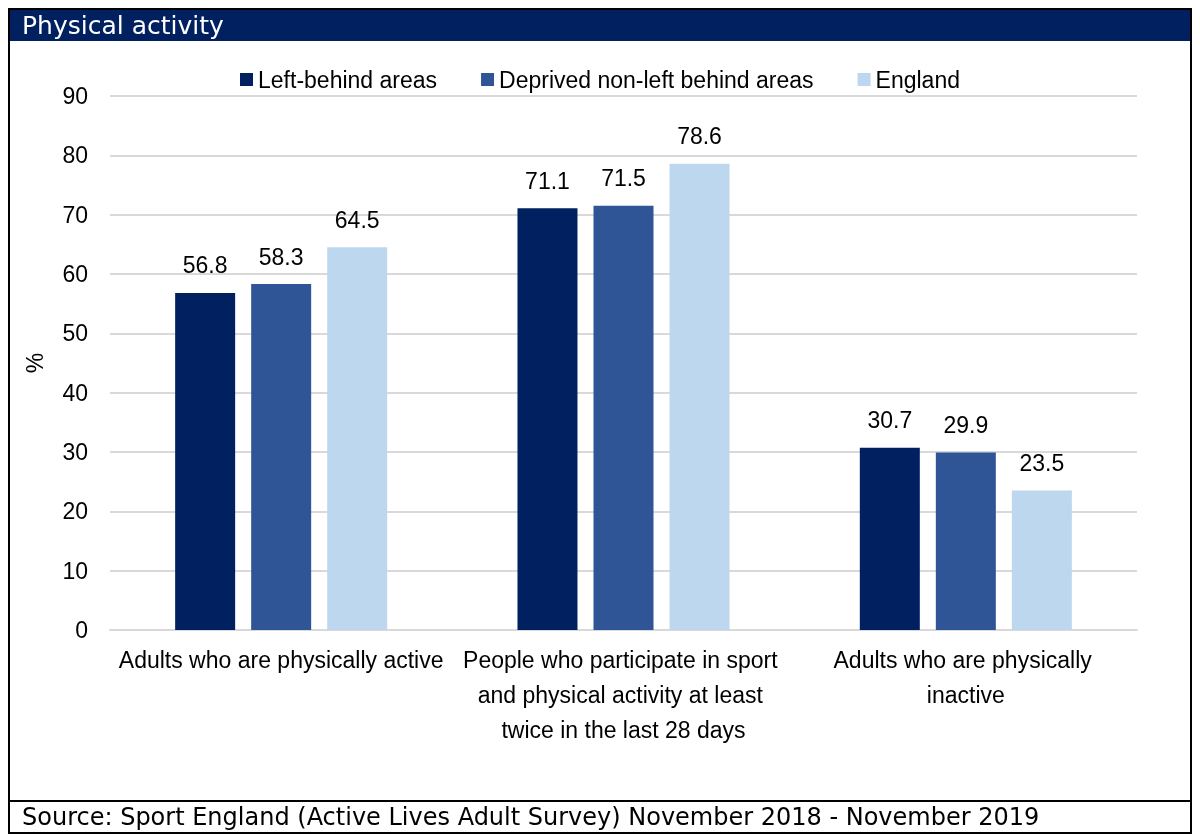 The height and width of the screenshot is (838, 1200). I want to click on data-label: 64.5, so click(357, 219).